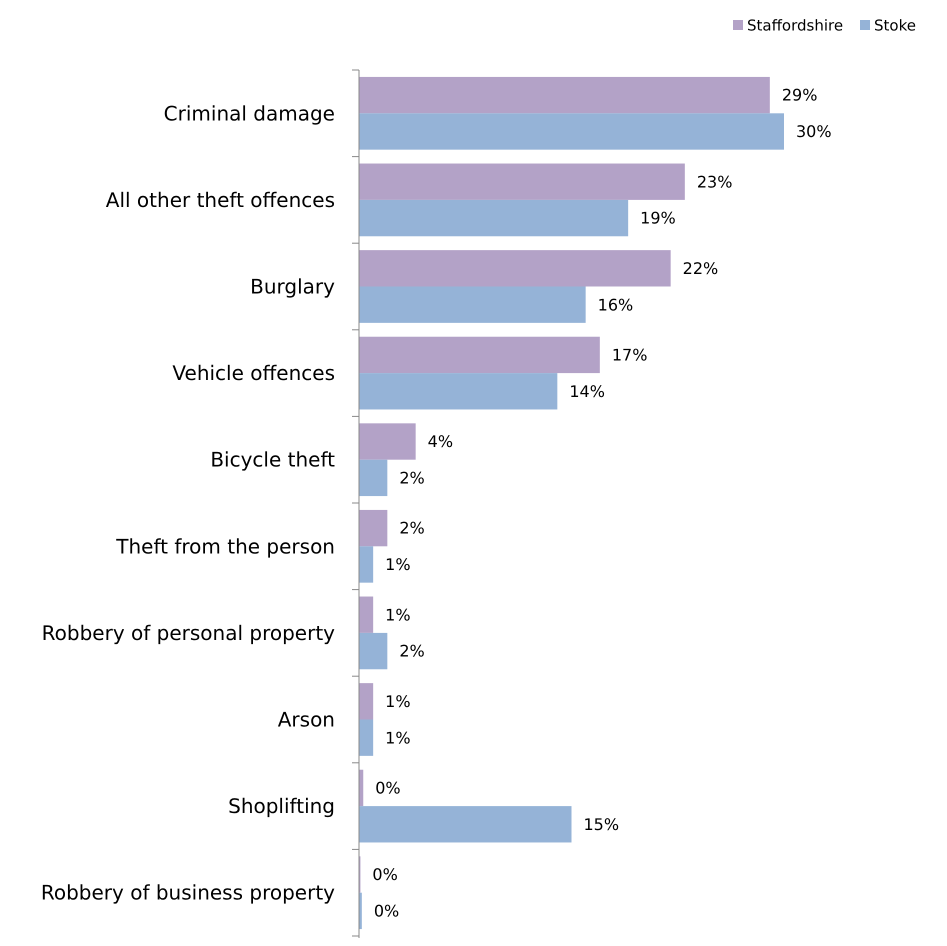  What do you see at coordinates (220, 200) in the screenshot?
I see `y-tick-label: All other theft offences` at bounding box center [220, 200].